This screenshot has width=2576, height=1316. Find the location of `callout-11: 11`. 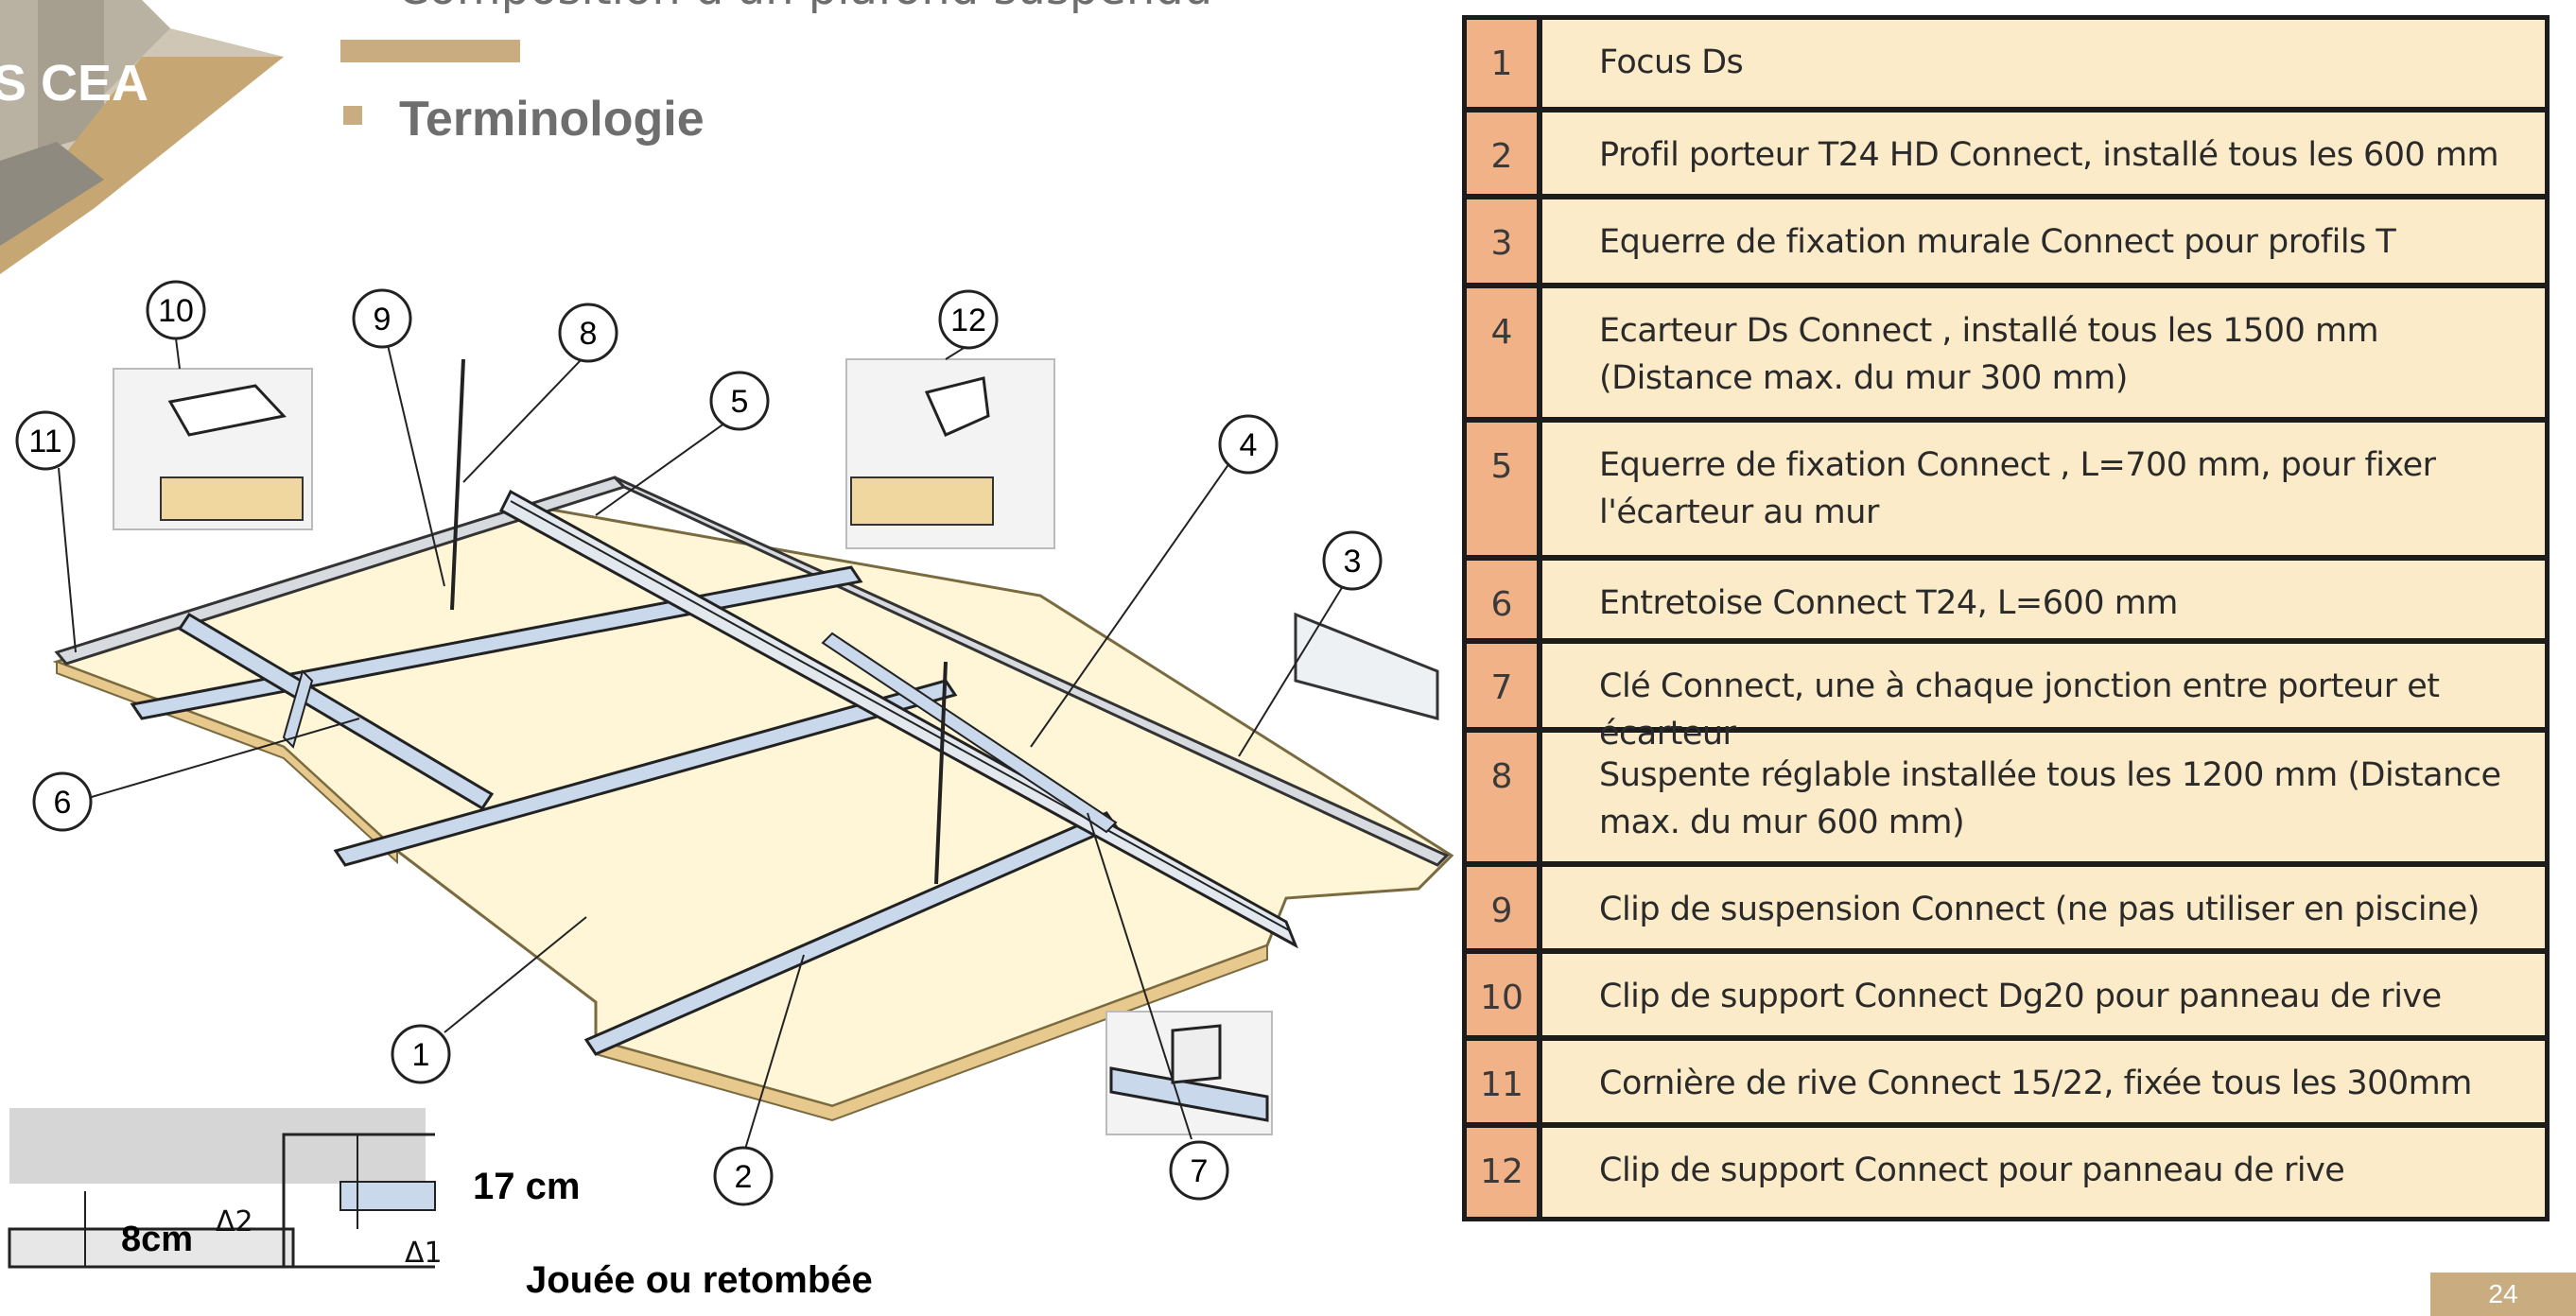

callout-11: 11 is located at coordinates (45, 440).